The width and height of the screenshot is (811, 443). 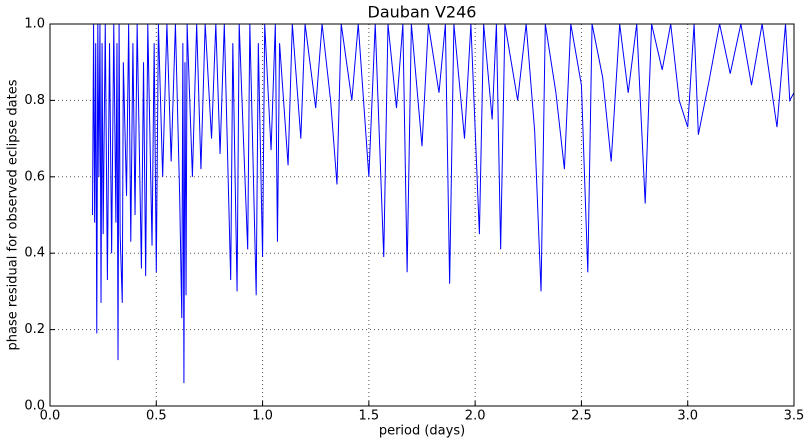 What do you see at coordinates (794, 416) in the screenshot?
I see `x-tick-label: 3.5` at bounding box center [794, 416].